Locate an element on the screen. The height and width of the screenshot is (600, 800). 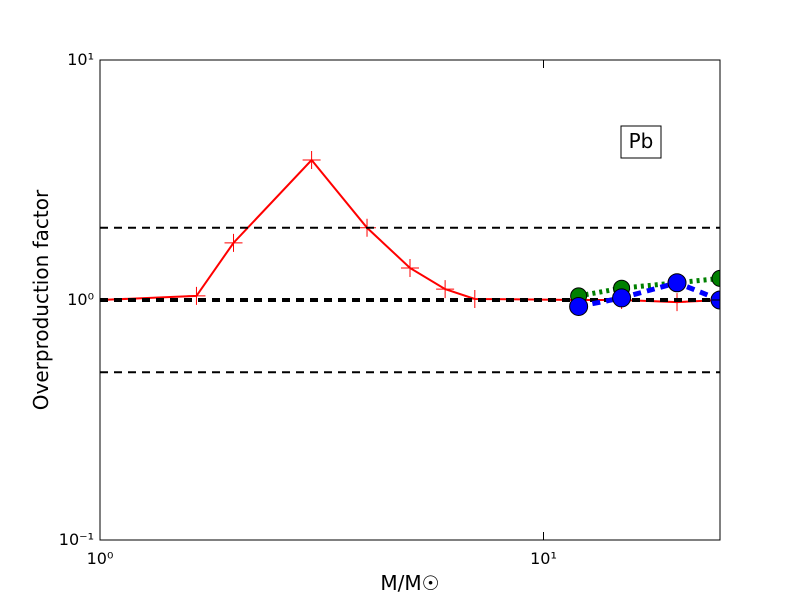
y-tick-label: 10¹ is located at coordinates (80, 59).